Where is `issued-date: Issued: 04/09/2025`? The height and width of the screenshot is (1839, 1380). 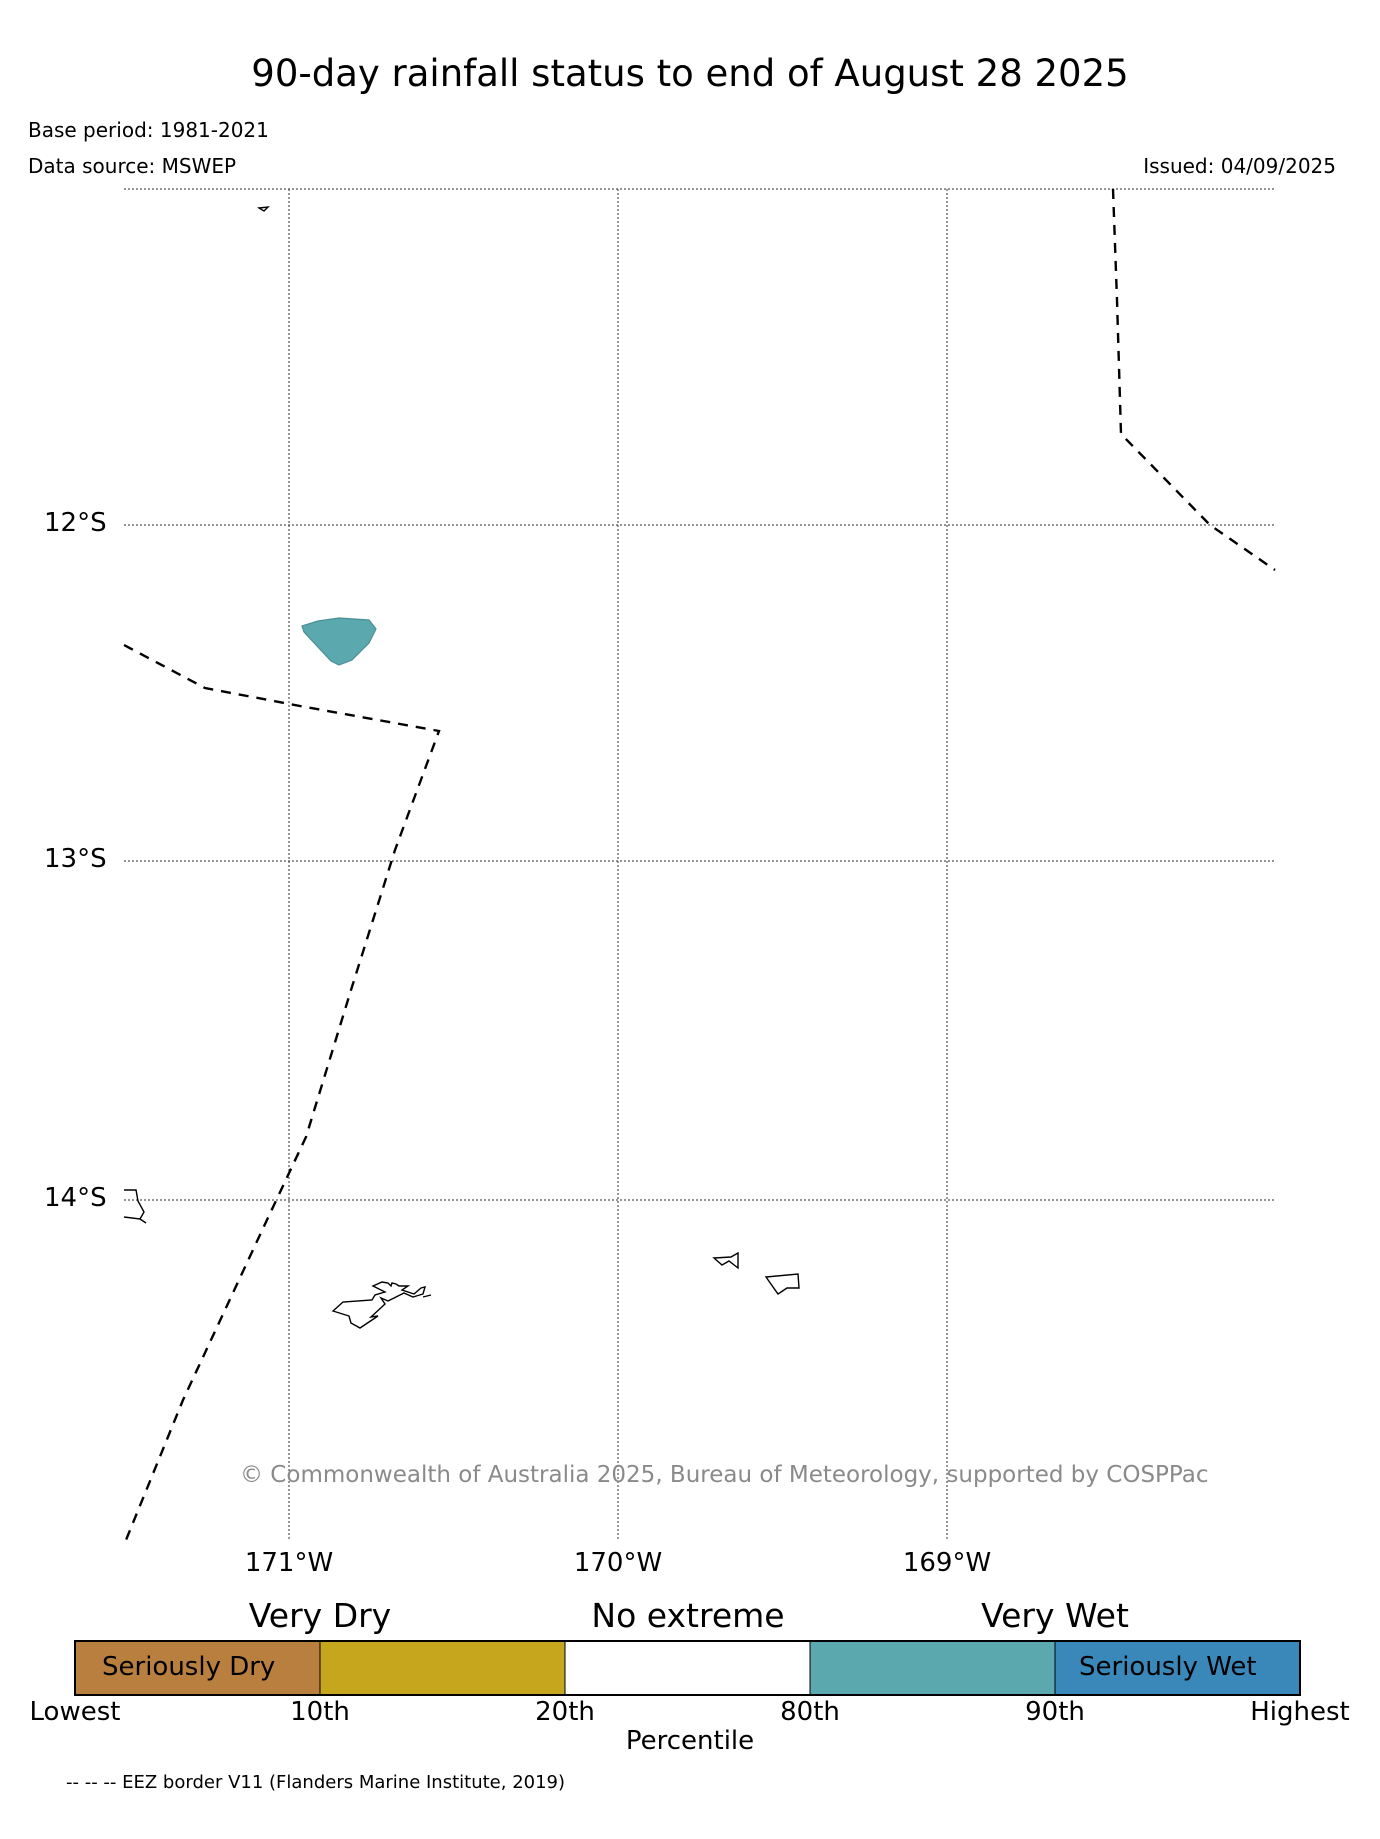
issued-date: Issued: 04/09/2025 is located at coordinates (1239, 166).